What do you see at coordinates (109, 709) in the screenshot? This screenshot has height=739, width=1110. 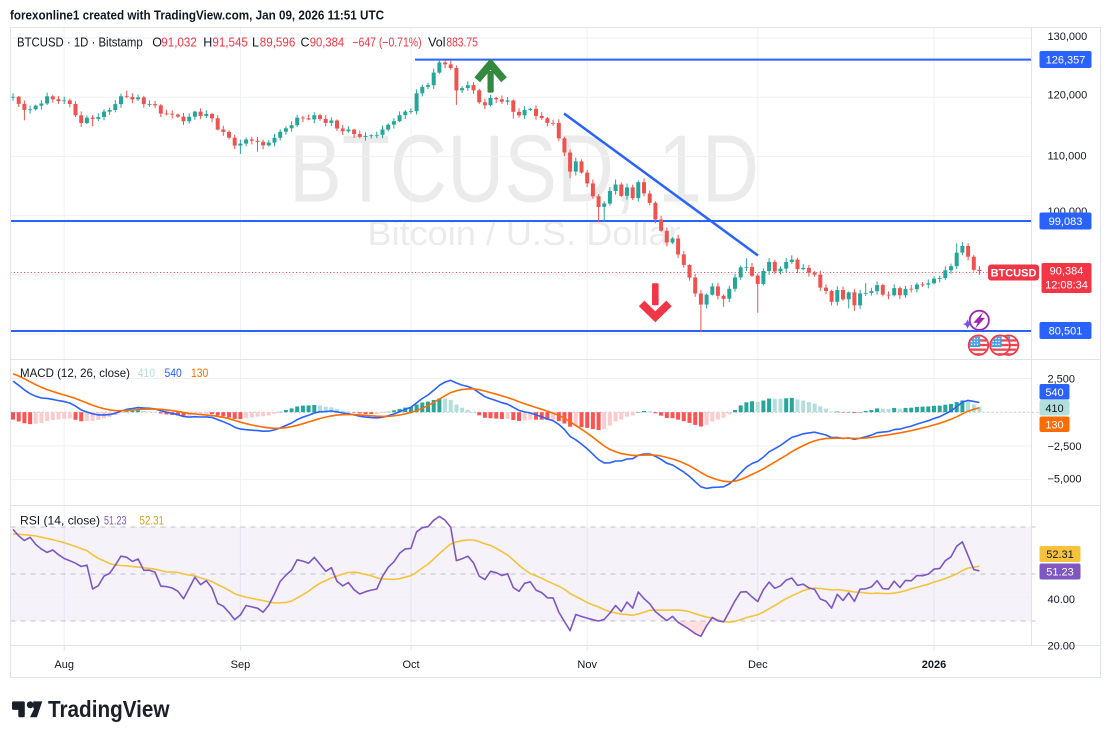 I see `svg-text: TradingView` at bounding box center [109, 709].